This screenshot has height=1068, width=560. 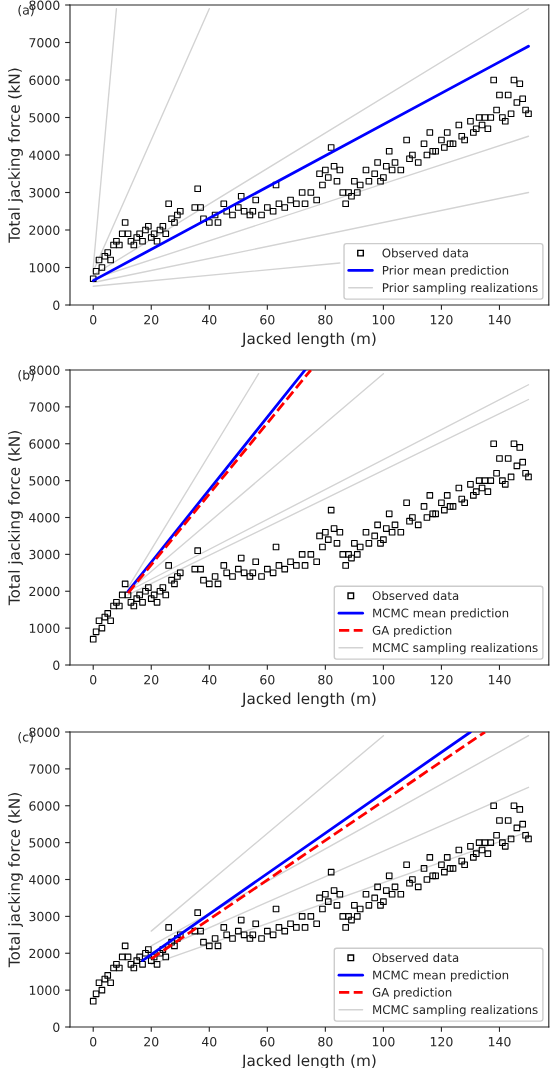 I want to click on legend-label: Prior sampling realizations, so click(x=460, y=288).